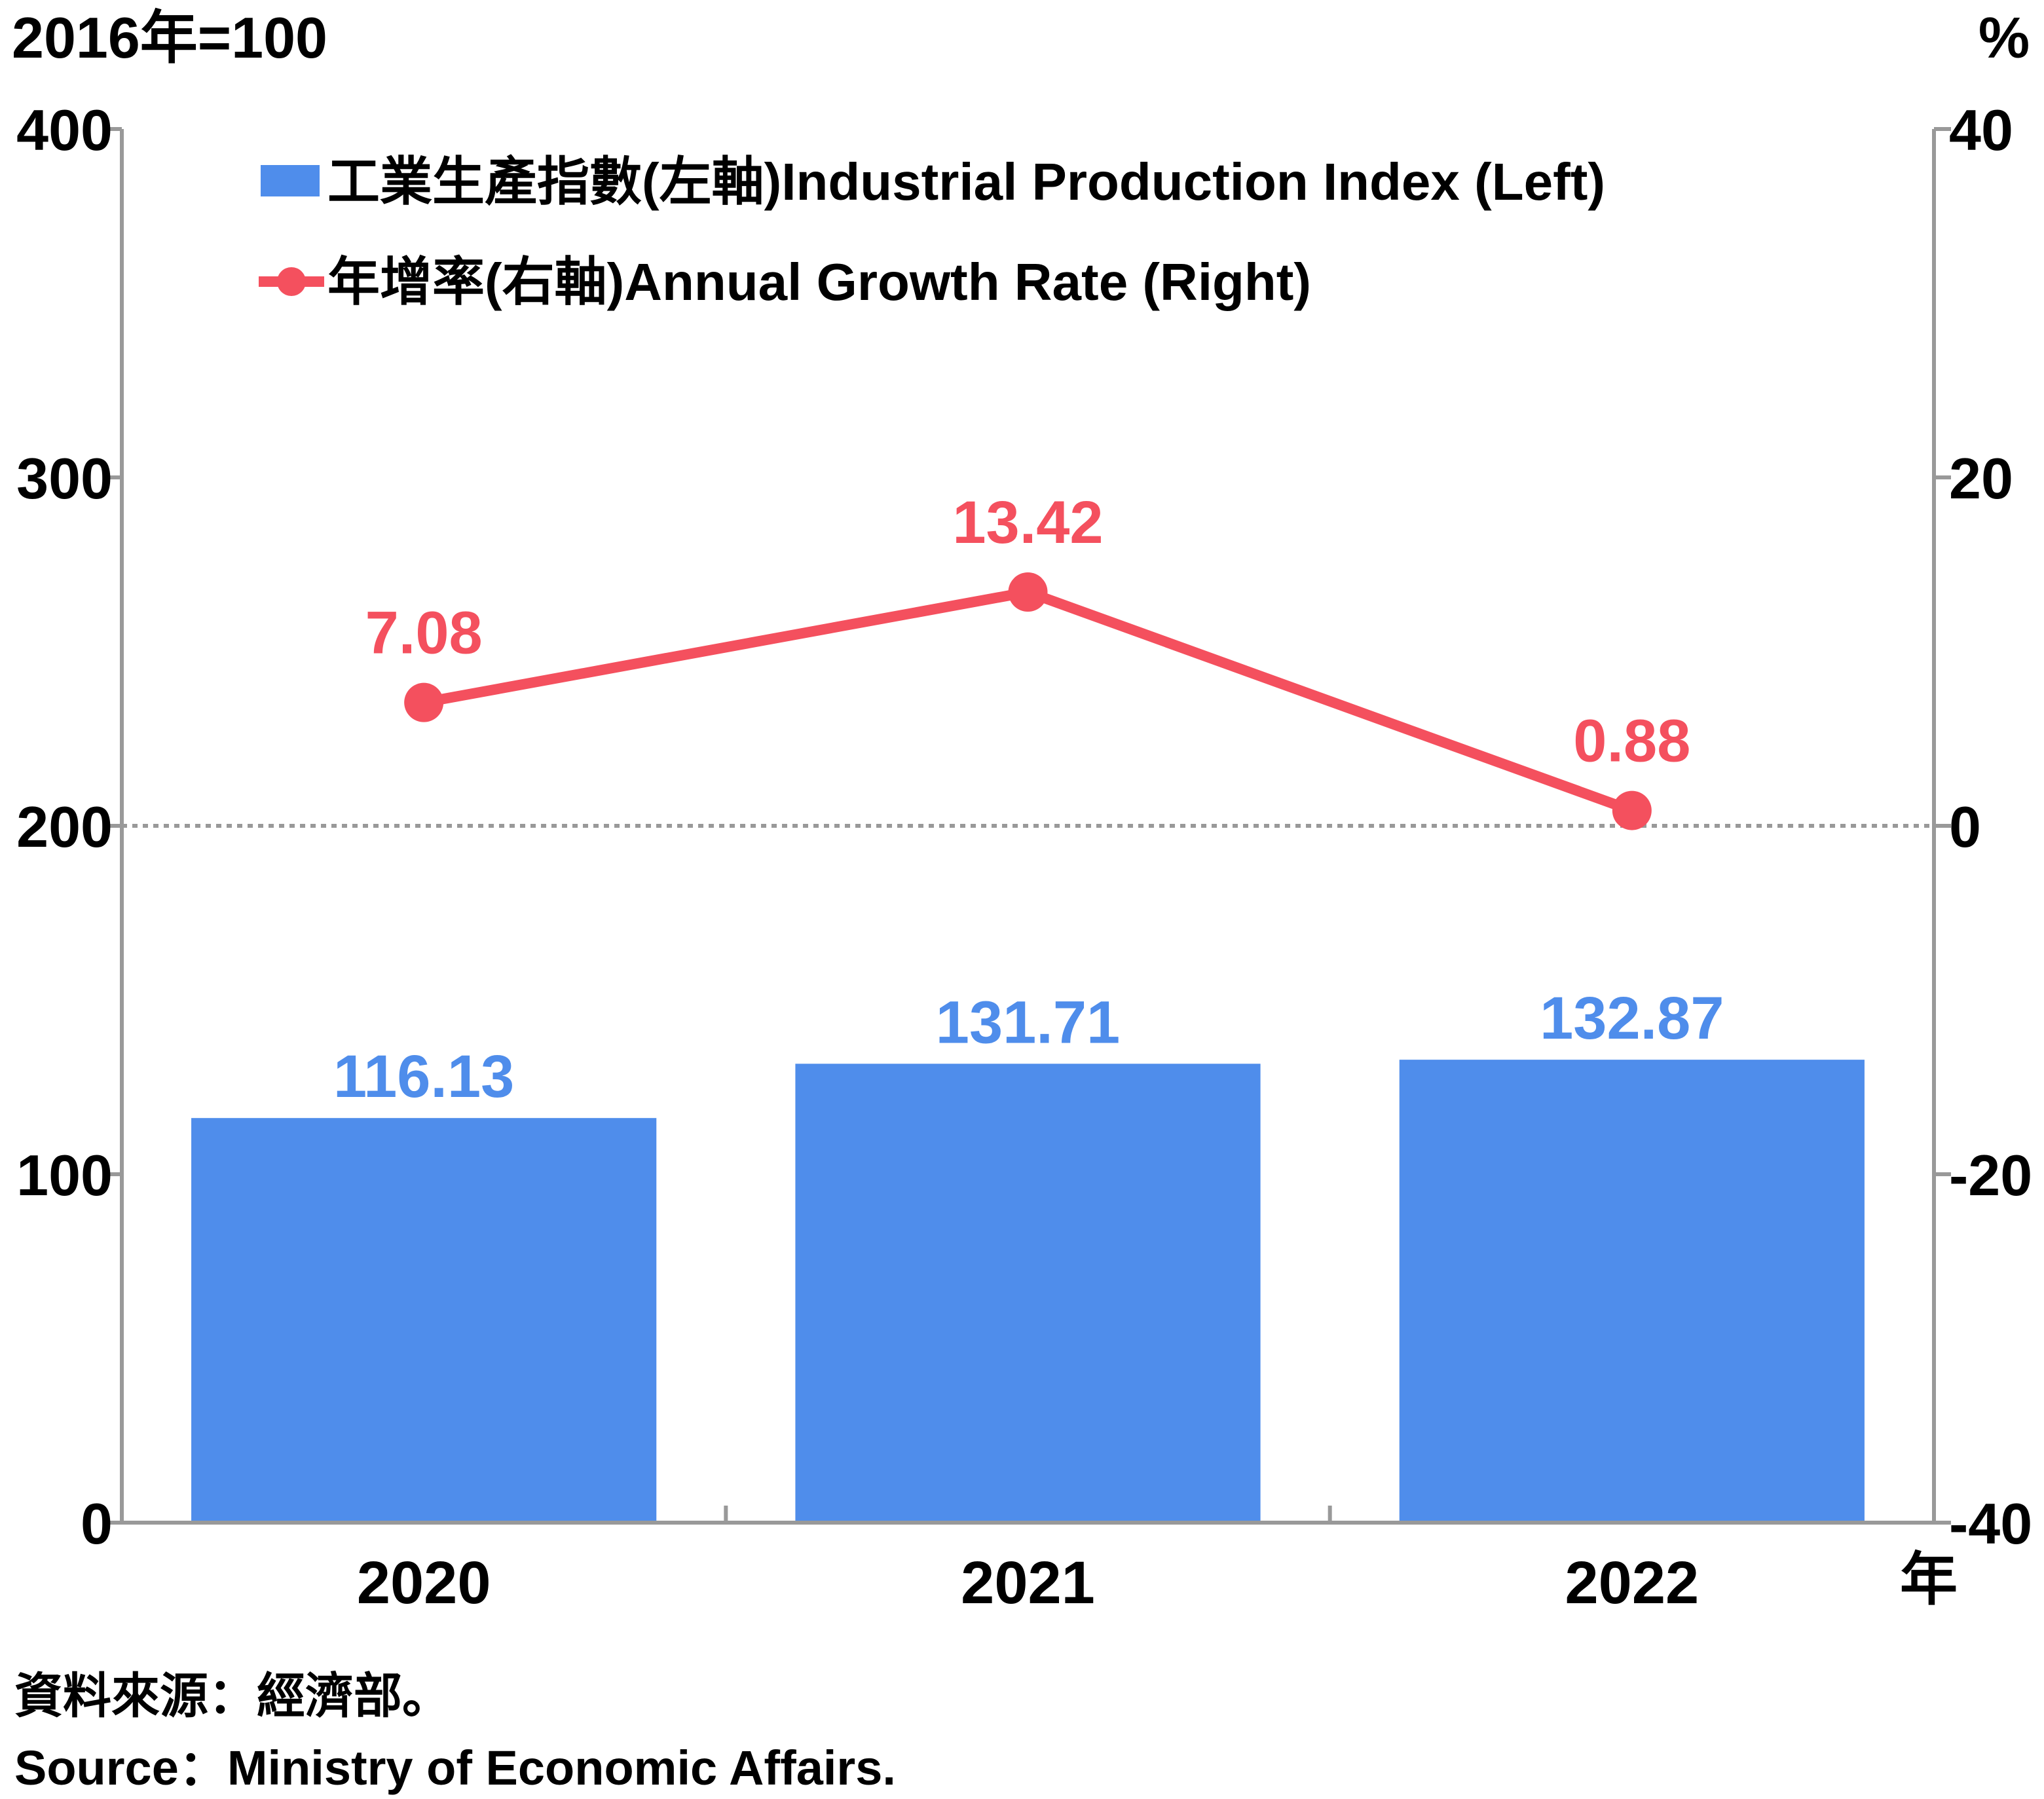 This screenshot has height=1799, width=2044. What do you see at coordinates (1965, 826) in the screenshot?
I see `right-tick-label: 0` at bounding box center [1965, 826].